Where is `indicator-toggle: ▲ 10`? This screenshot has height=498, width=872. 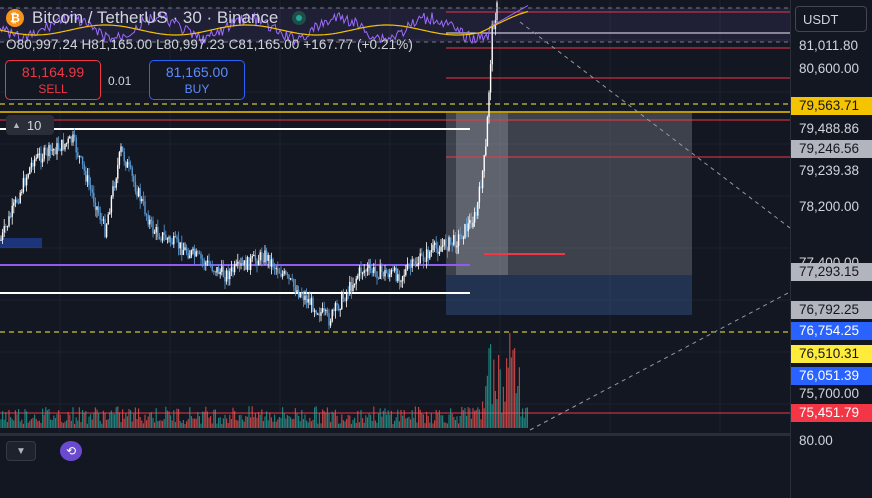 indicator-toggle: ▲ 10 is located at coordinates (30, 125).